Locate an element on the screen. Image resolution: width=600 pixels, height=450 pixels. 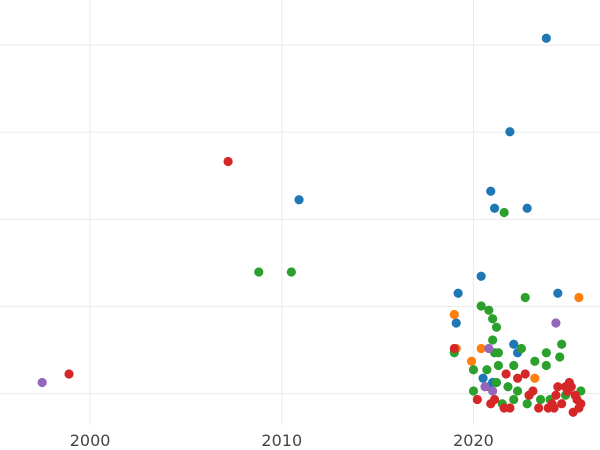
x-tick-label: 2010 is located at coordinates (281, 440).